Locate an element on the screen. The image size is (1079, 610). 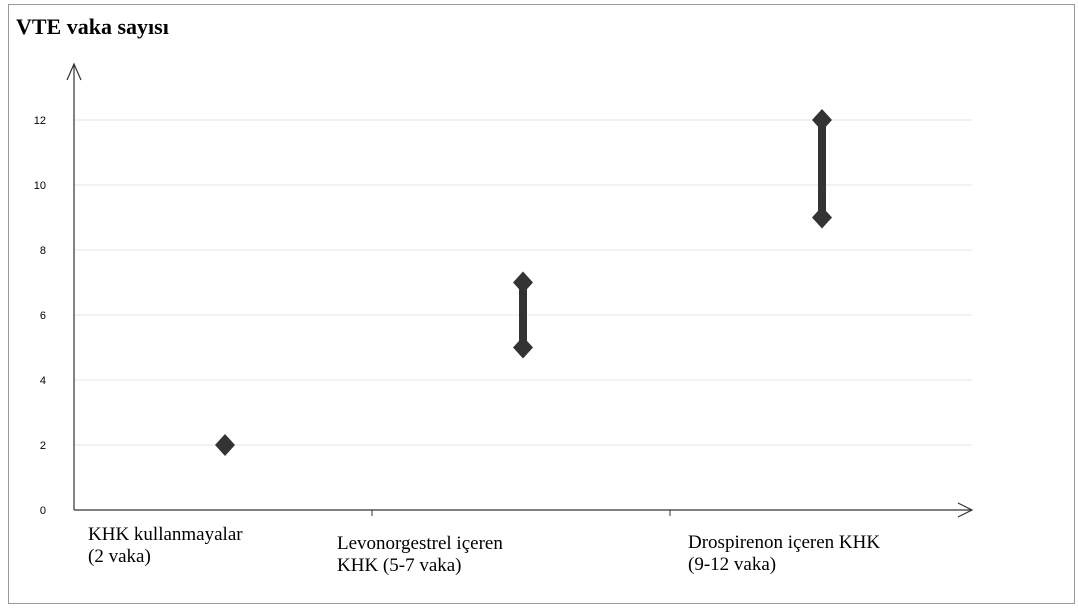
category-label-1-line1: KHK kullanmayalar is located at coordinates (165, 534).